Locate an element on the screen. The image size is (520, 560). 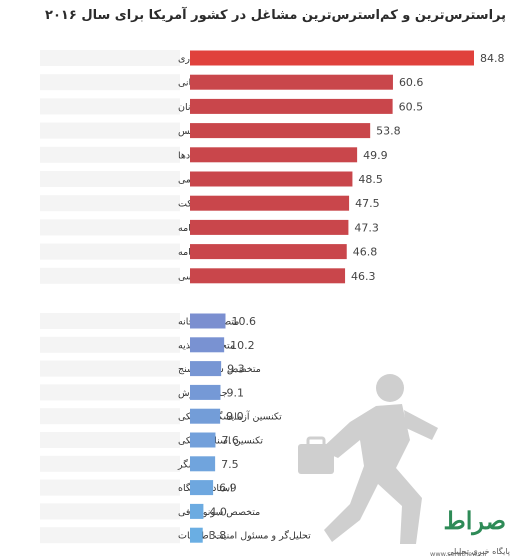
value-label: 9.3 is located at coordinates (236, 369).